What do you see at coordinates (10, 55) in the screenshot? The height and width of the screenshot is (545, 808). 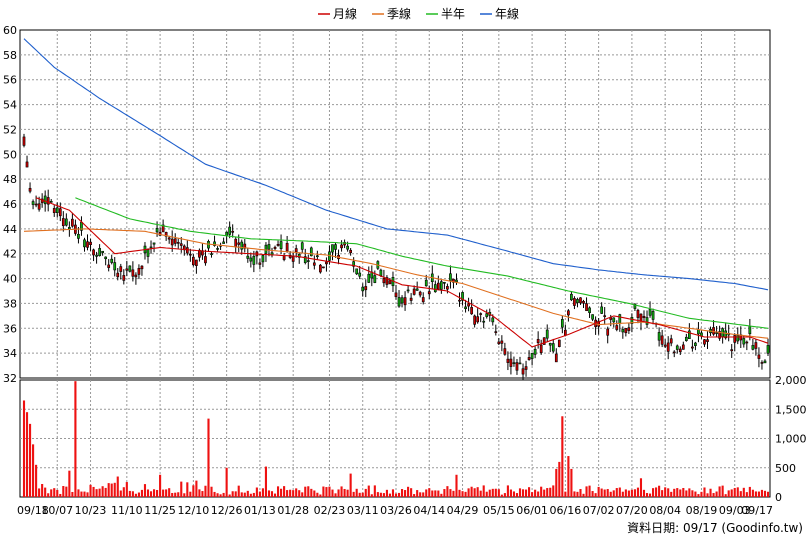 I see `price-tick-label: 58` at bounding box center [10, 55].